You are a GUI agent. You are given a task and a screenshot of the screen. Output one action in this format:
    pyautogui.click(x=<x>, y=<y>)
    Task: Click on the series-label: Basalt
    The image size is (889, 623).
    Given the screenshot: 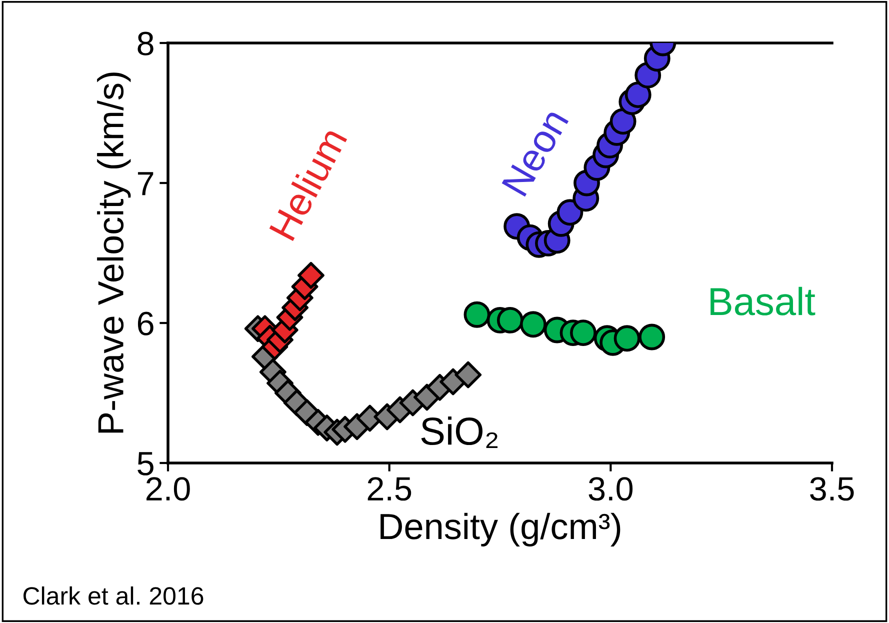 What is the action you would take?
    pyautogui.click(x=763, y=301)
    